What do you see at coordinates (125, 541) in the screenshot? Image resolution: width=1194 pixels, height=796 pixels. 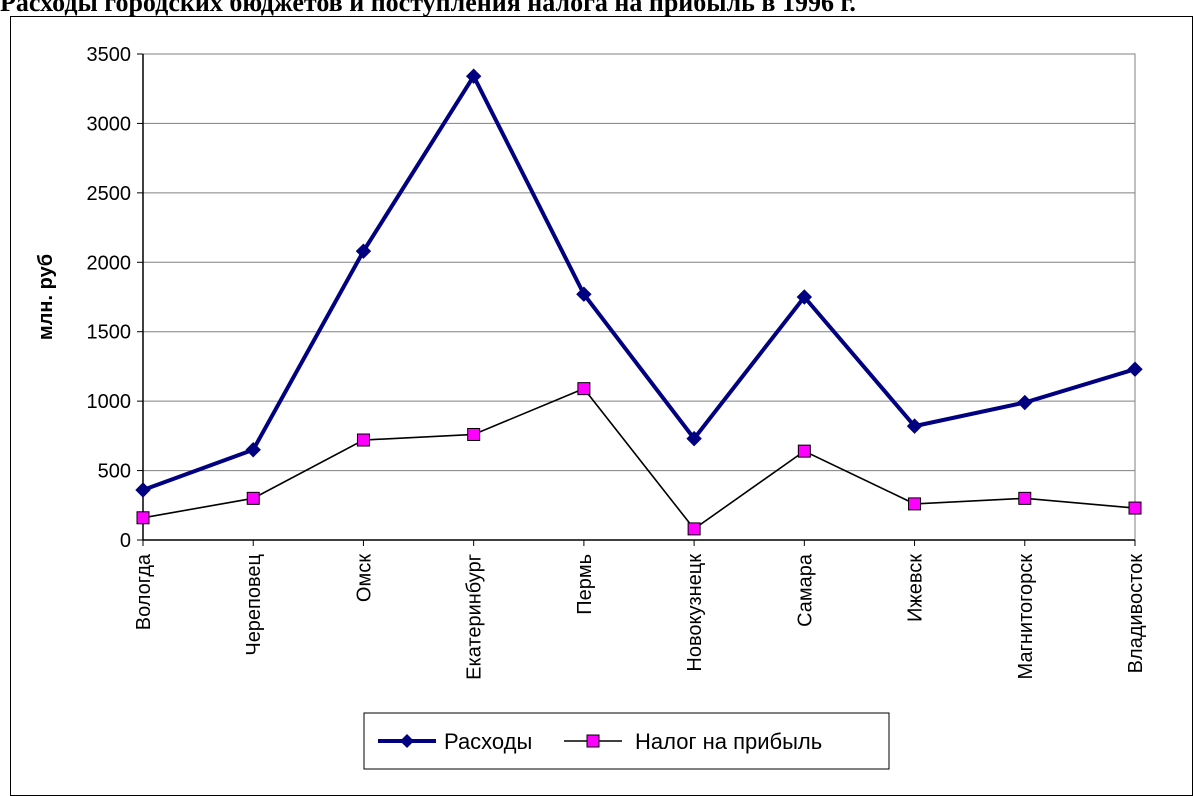 I see `y-tick-label: 0` at bounding box center [125, 541].